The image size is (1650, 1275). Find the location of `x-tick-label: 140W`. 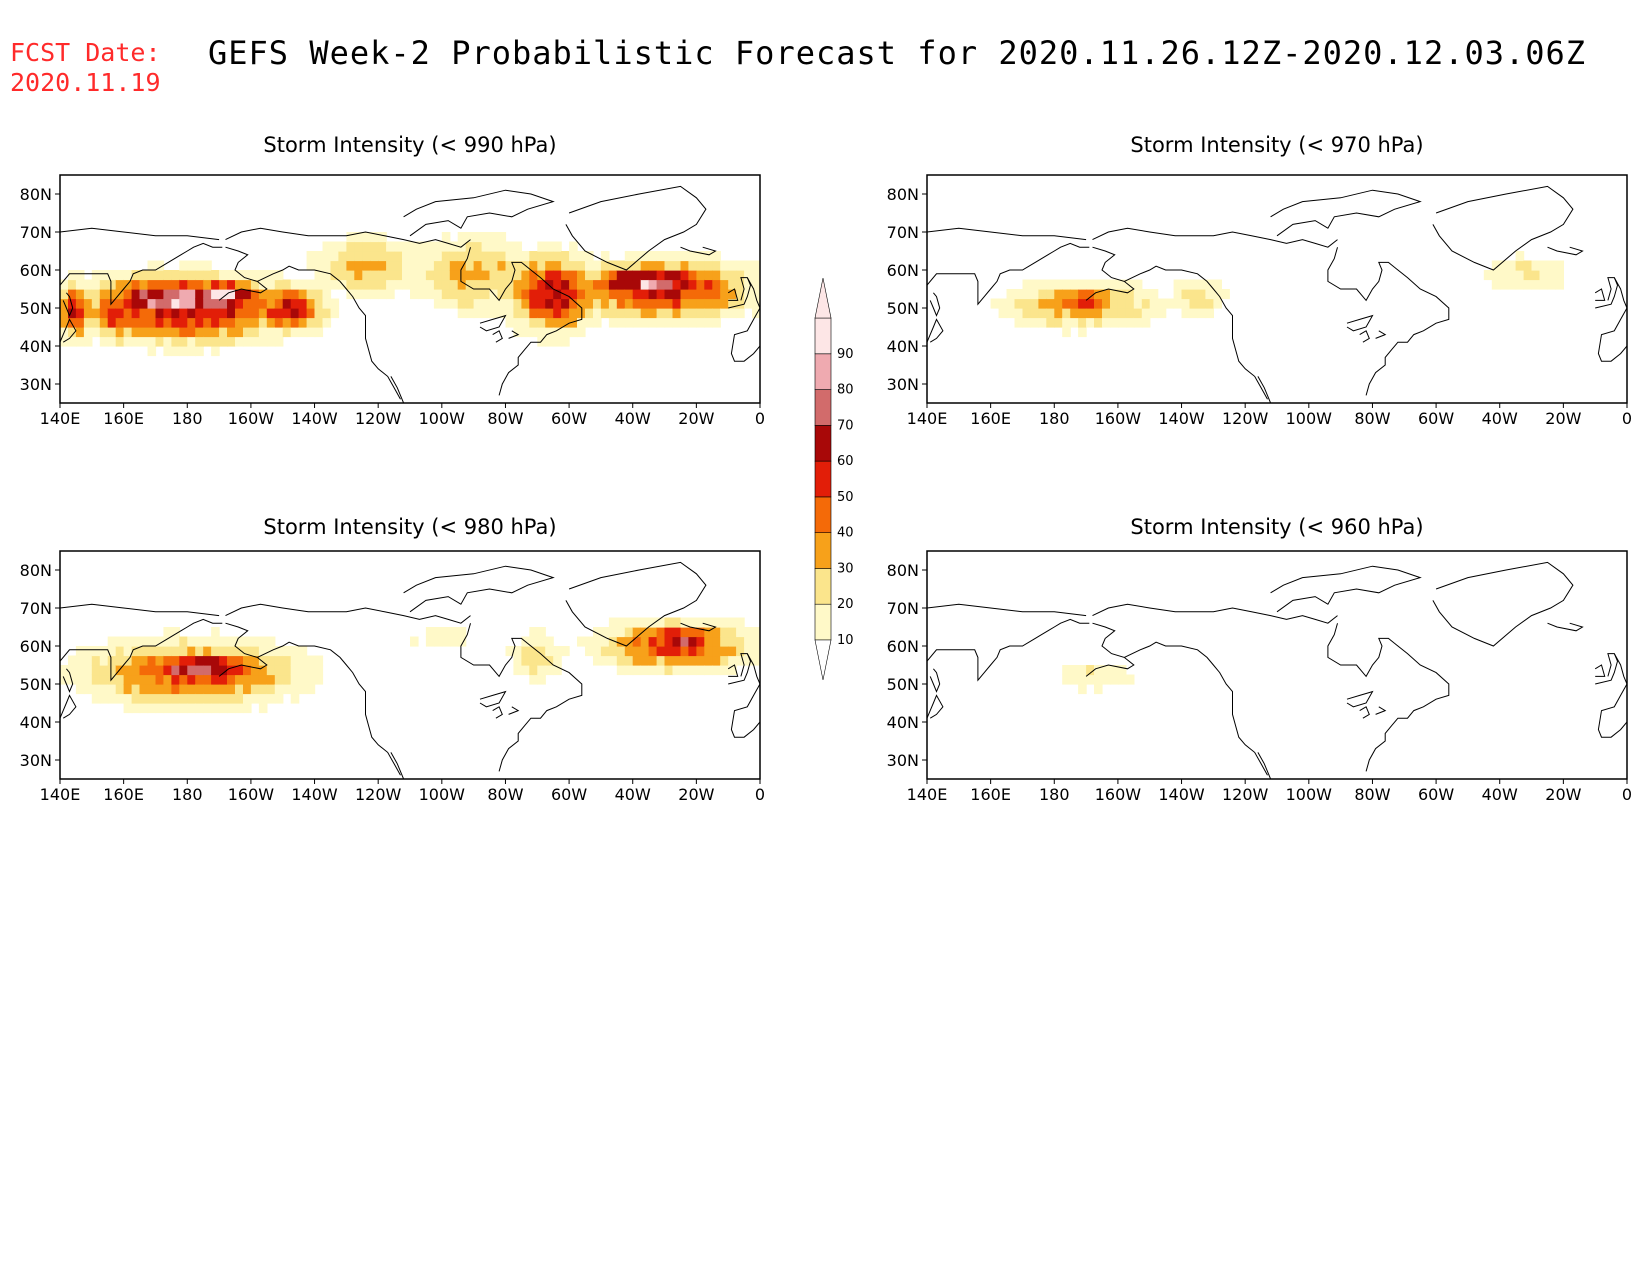

x-tick-label: 140W is located at coordinates (314, 794).